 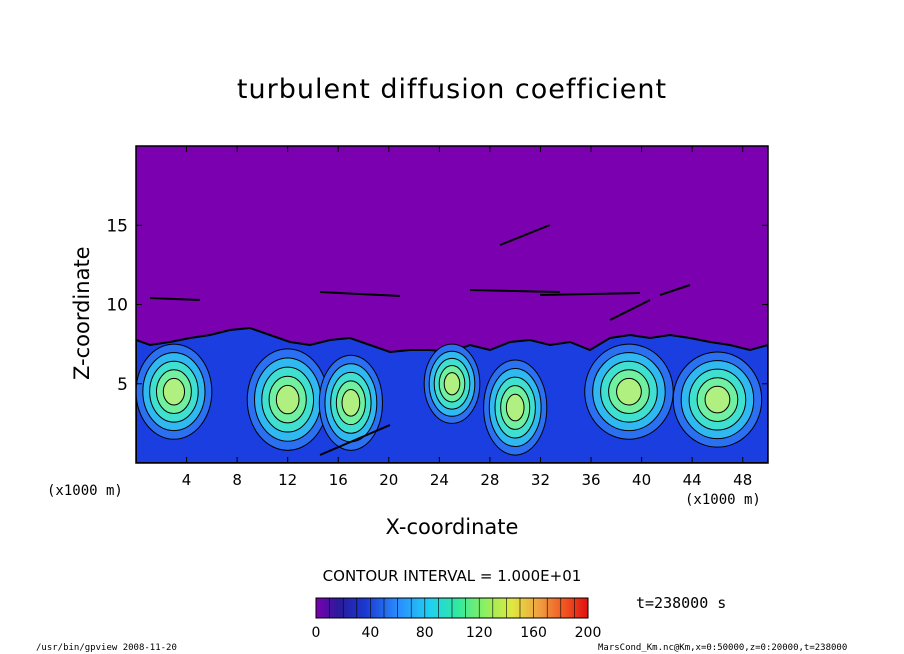 I want to click on x-tick-label: 40, so click(x=641, y=480).